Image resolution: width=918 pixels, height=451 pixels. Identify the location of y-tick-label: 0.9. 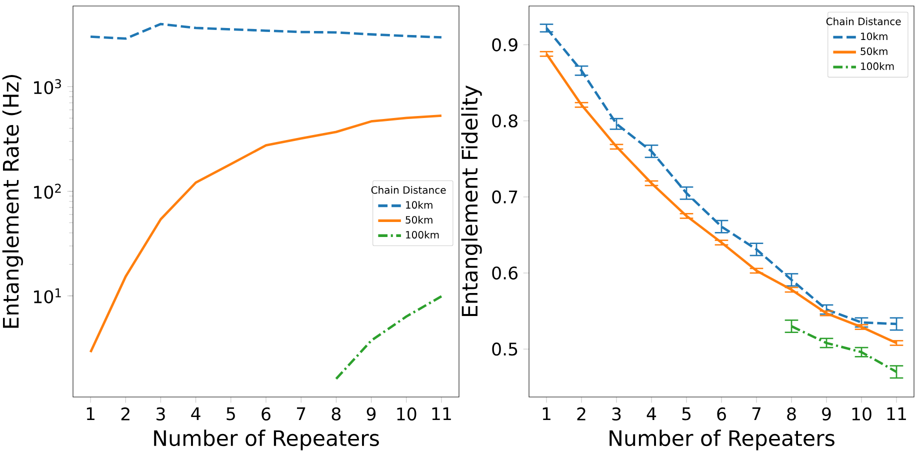
(505, 45).